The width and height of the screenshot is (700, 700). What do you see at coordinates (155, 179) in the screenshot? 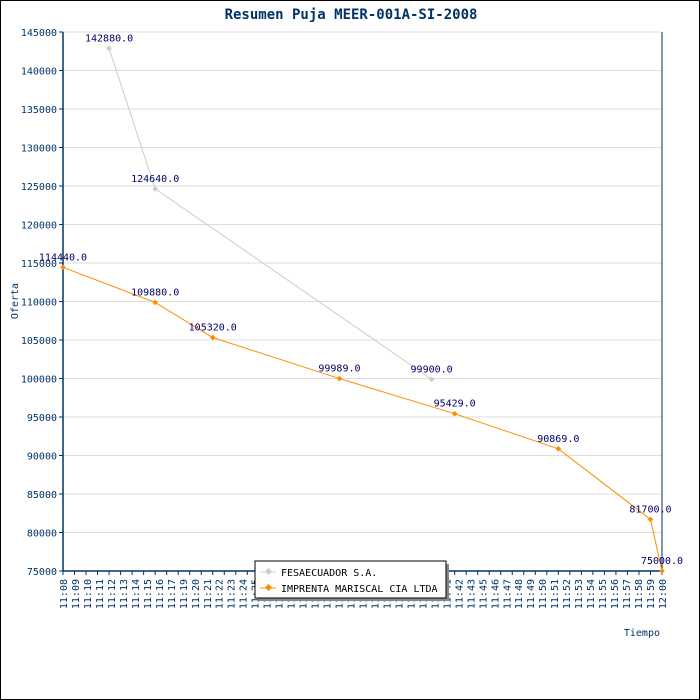
I see `data-label: 124640.0` at bounding box center [155, 179].